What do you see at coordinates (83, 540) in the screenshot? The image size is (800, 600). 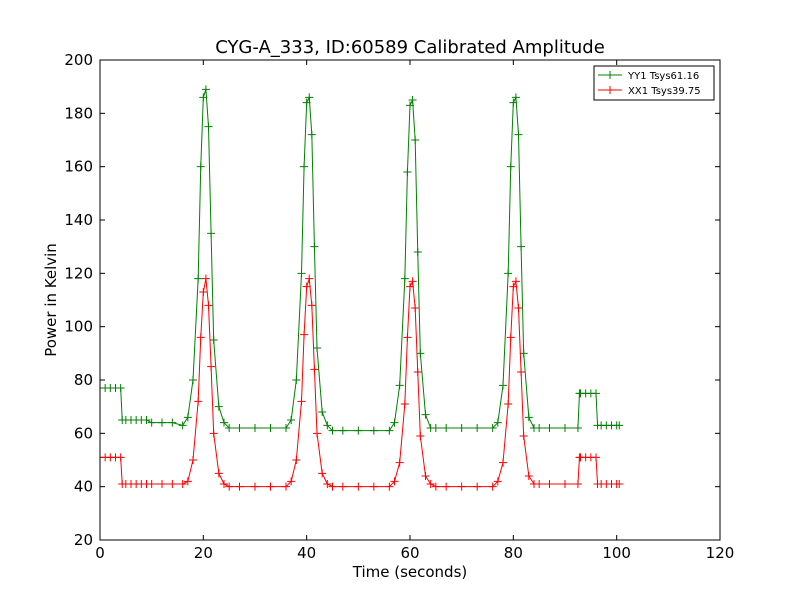 I see `y-tick-label: 20` at bounding box center [83, 540].